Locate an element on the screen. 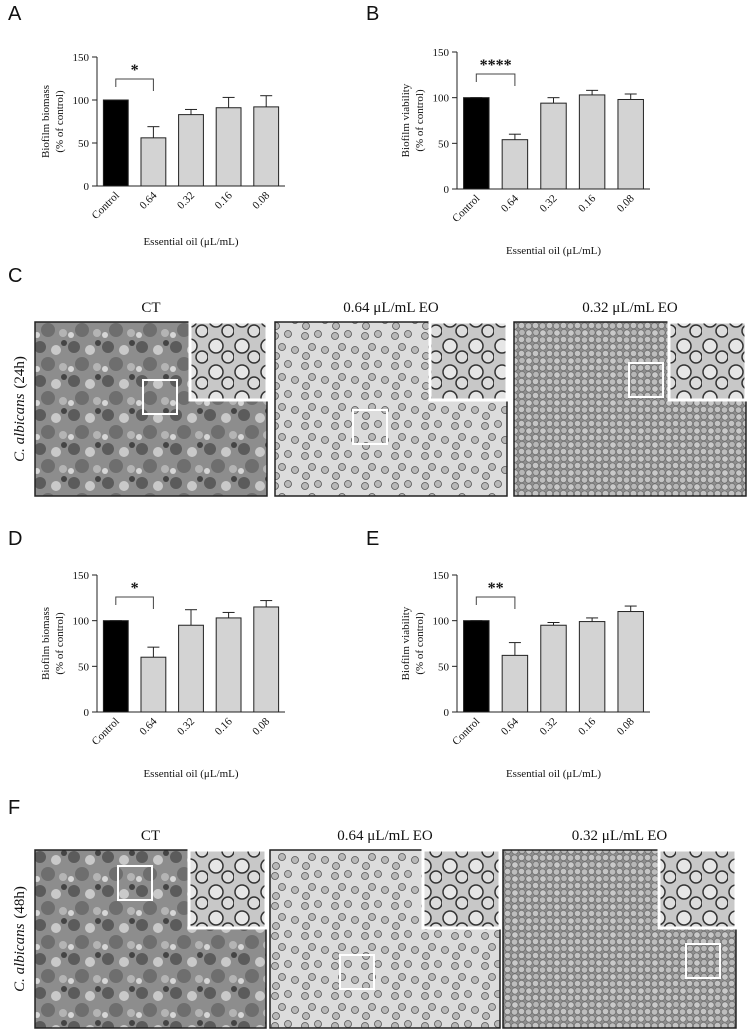 Image resolution: width=754 pixels, height=1032 pixels. panel-letter: F is located at coordinates (14, 808).